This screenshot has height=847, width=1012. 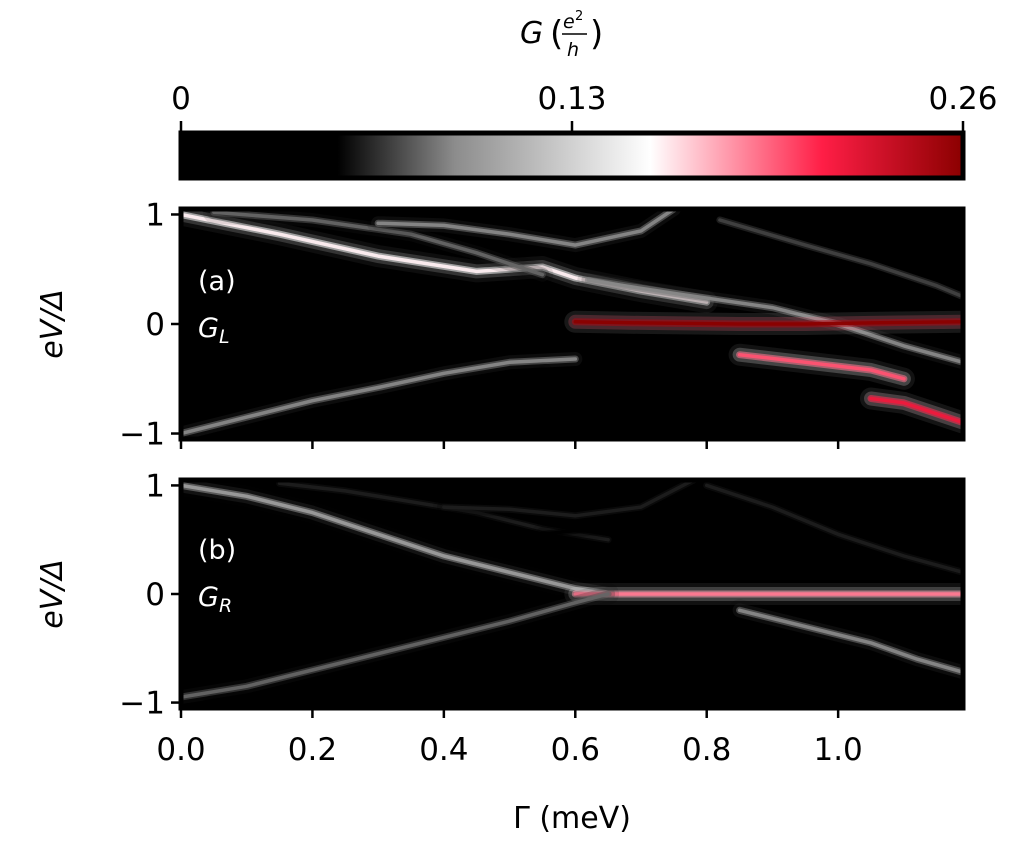 I want to click on panel-b-ytick-label-2: 1, so click(x=155, y=486).